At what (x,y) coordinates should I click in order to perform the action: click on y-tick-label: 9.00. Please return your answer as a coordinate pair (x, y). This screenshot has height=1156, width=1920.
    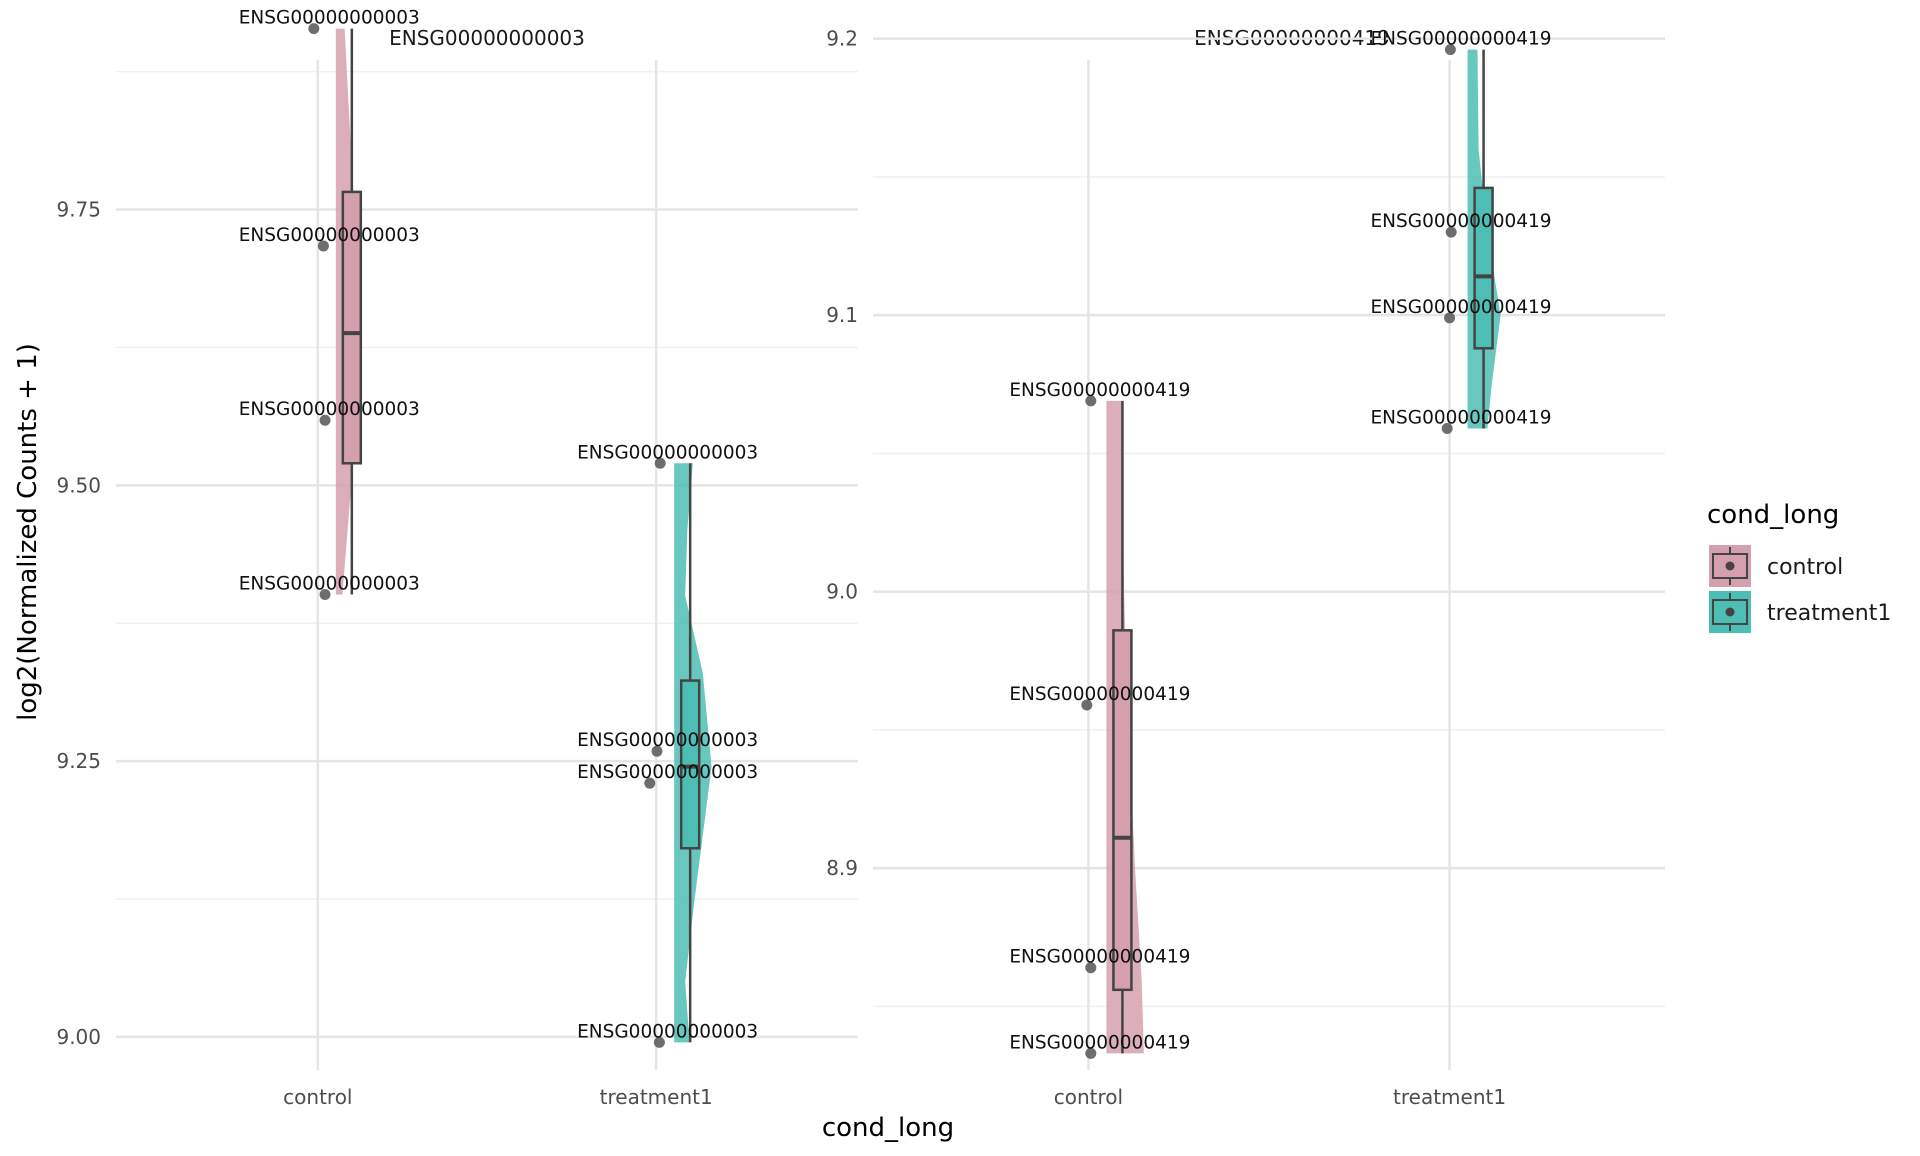
    Looking at the image, I should click on (78, 1037).